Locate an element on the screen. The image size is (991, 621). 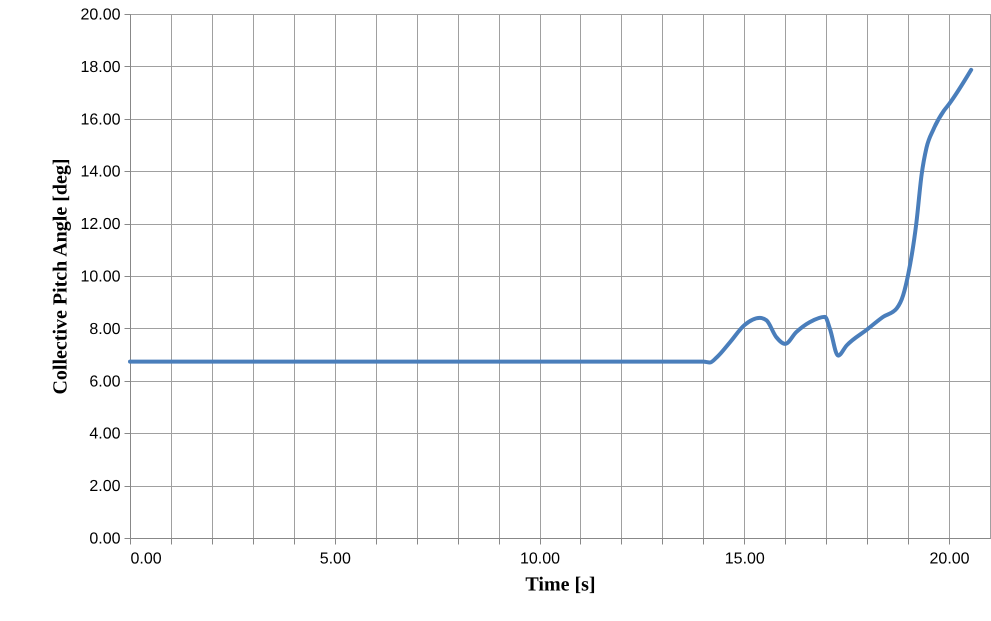
y-tick-label: 18.00 is located at coordinates (100, 67).